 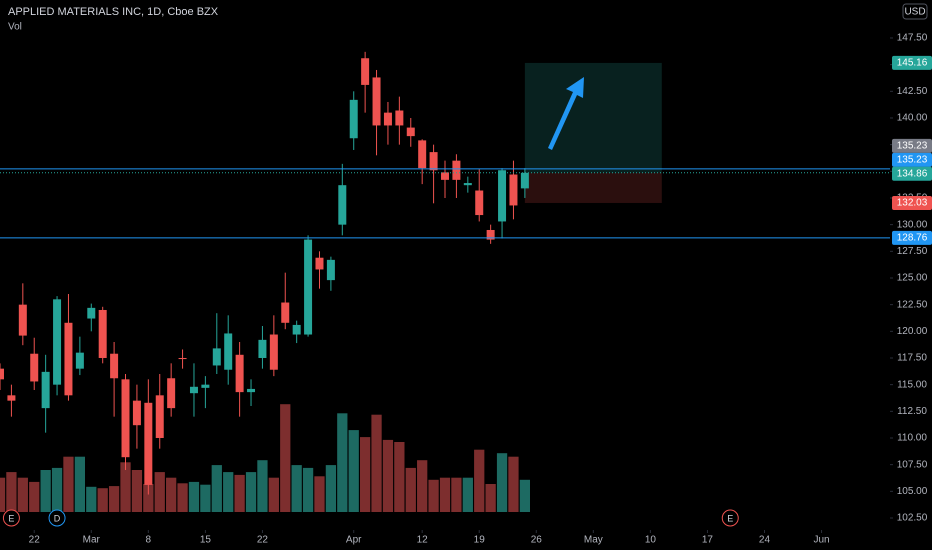 What do you see at coordinates (206, 540) in the screenshot?
I see `x-tick-label: 15` at bounding box center [206, 540].